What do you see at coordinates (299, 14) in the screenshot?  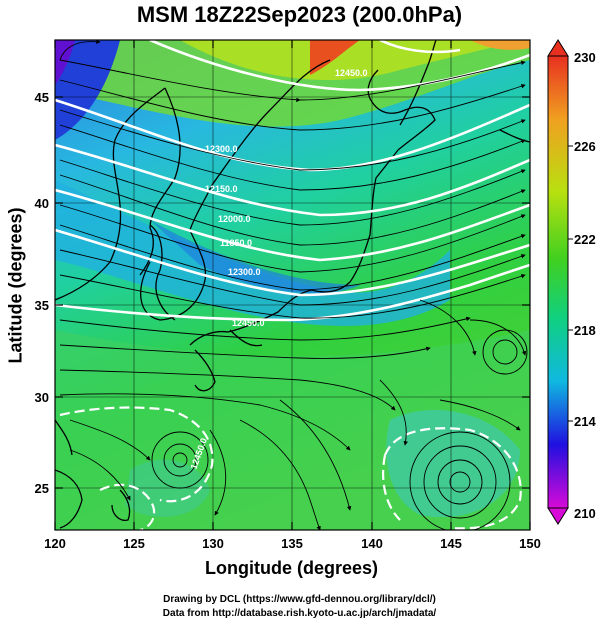 I see `chart-title: MSM 18Z22Sep2023 (200.0hPa)` at bounding box center [299, 14].